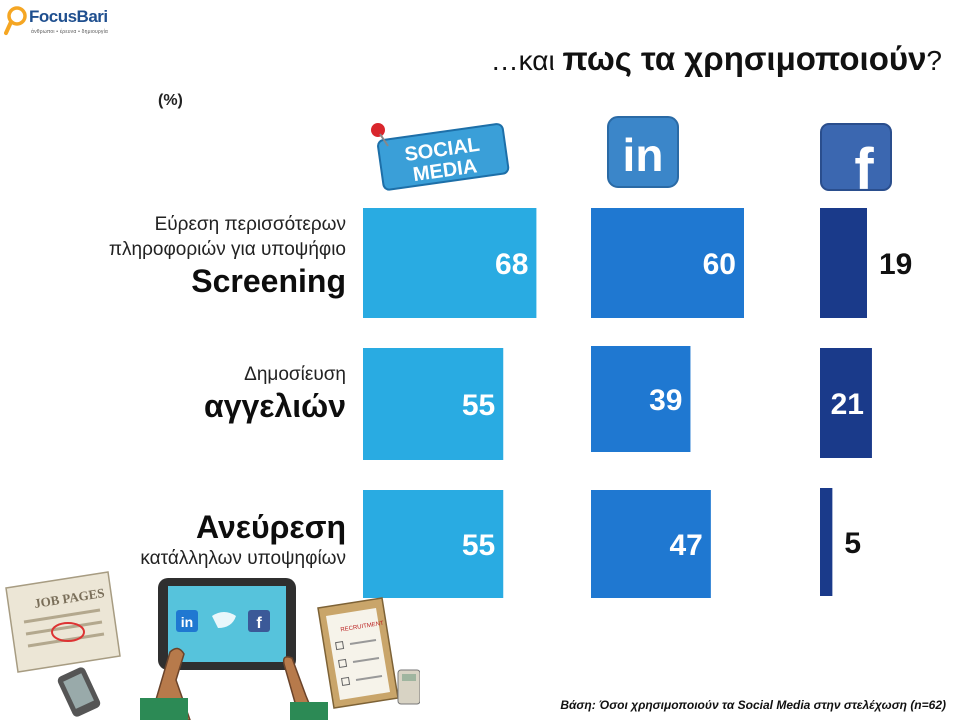 The width and height of the screenshot is (960, 720). Describe the element at coordinates (719, 264) in the screenshot. I see `bar-label-linkedin-0: 60` at that location.